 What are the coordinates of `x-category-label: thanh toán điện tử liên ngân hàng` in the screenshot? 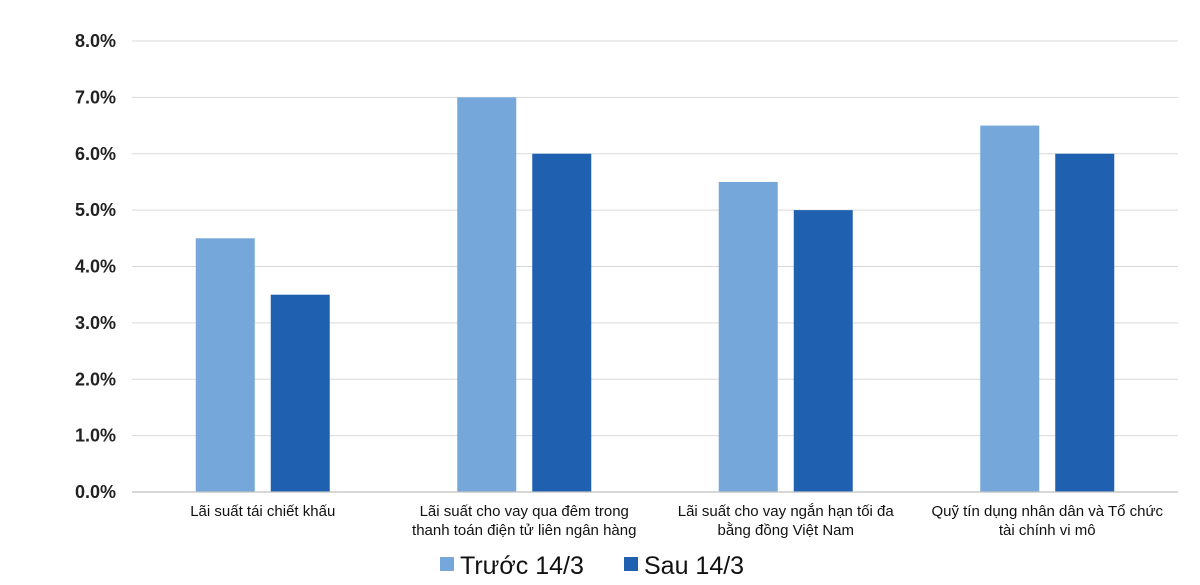 It's located at (524, 530).